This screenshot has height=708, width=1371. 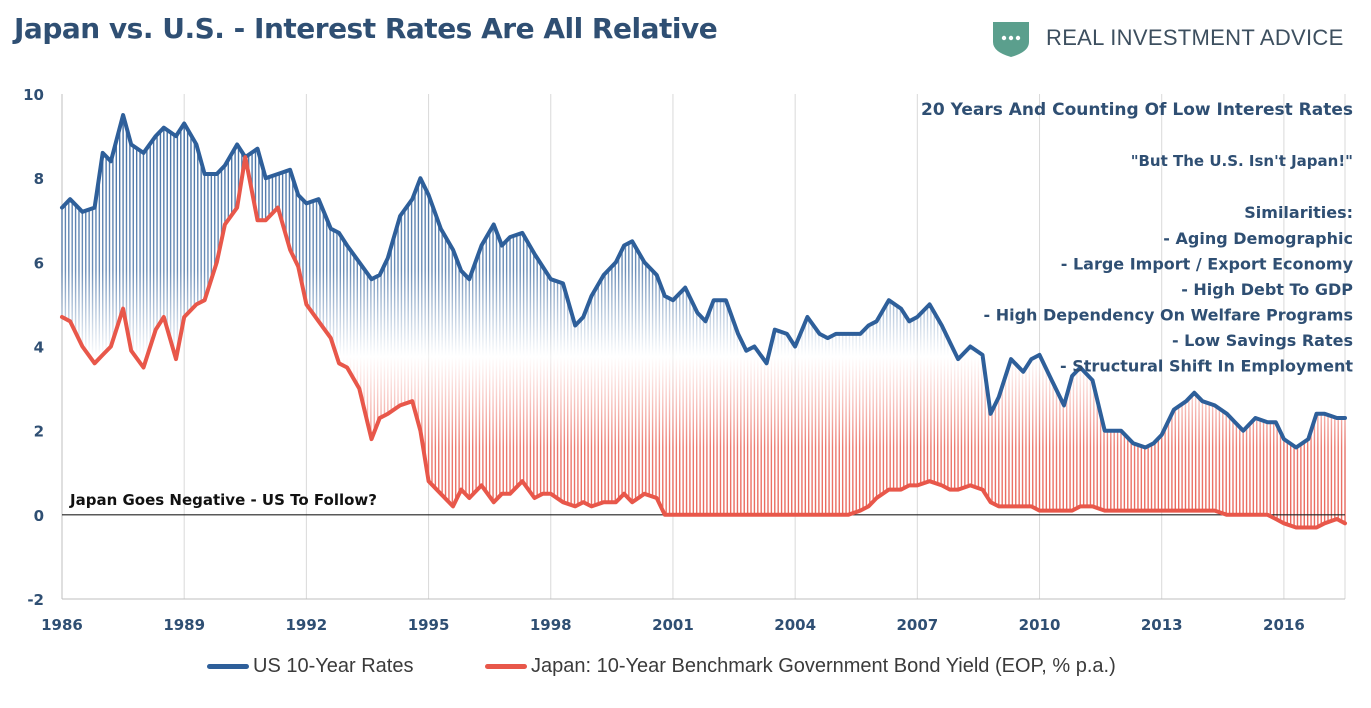 I want to click on annotation-quote: "But The U.S. Isn't Japan!", so click(x=1242, y=161).